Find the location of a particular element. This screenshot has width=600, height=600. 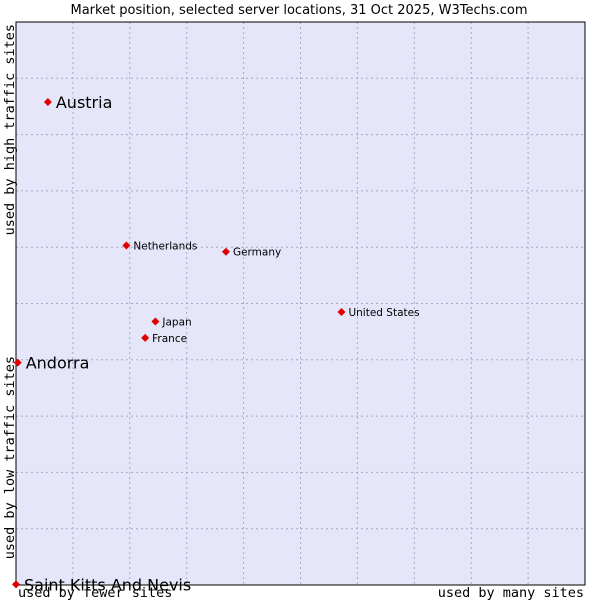

point-label: France is located at coordinates (169, 339).